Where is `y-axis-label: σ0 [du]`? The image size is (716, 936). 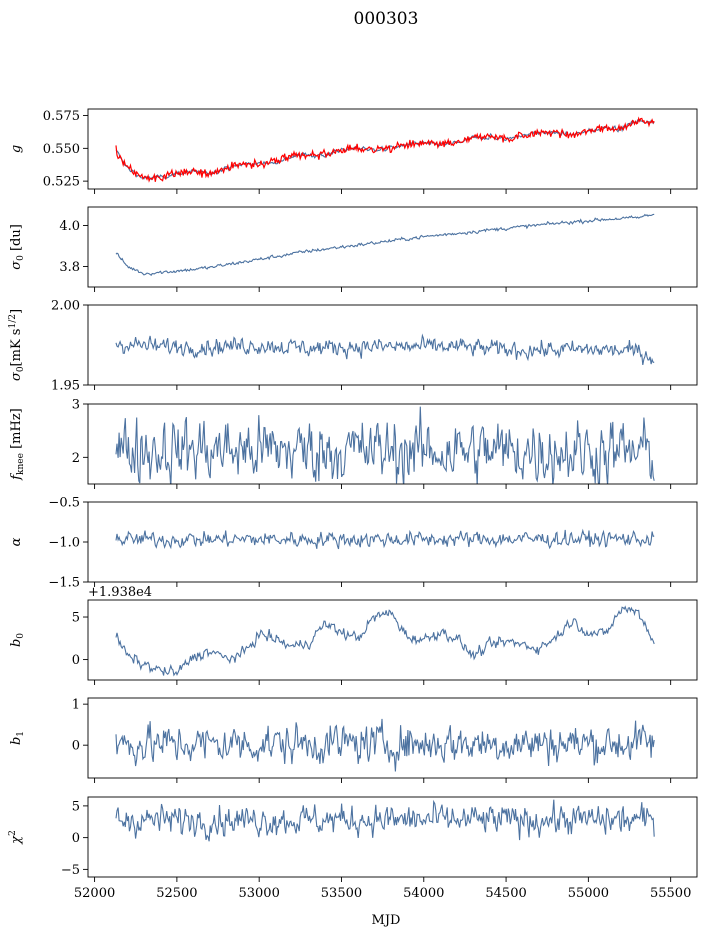
y-axis-label: σ0 [du] is located at coordinates (17, 247).